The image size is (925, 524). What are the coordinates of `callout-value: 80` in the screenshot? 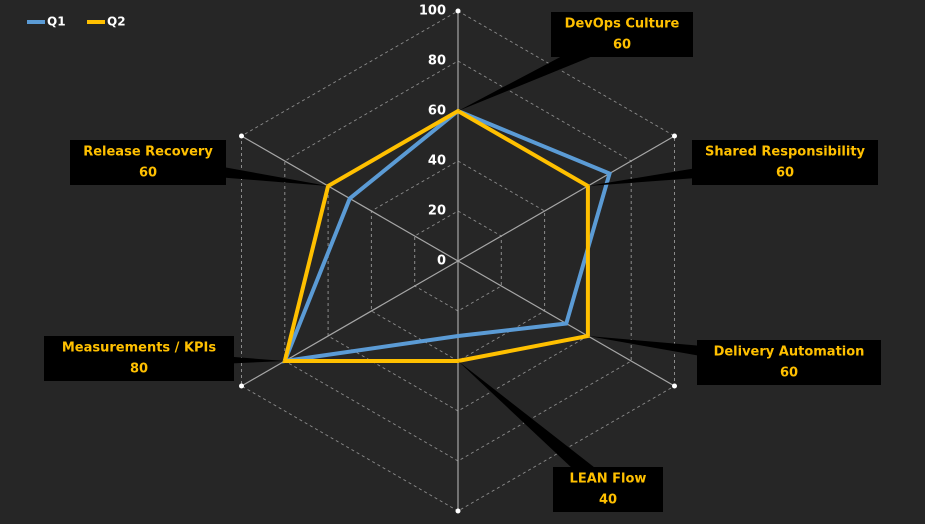 It's located at (139, 369).